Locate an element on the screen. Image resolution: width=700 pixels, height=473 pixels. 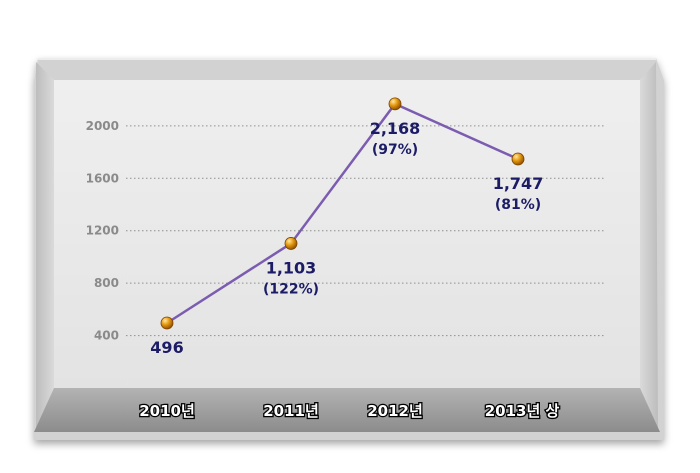
y-axis-ticks: 400 800 1200 1600 2000 is located at coordinates (102, 231).